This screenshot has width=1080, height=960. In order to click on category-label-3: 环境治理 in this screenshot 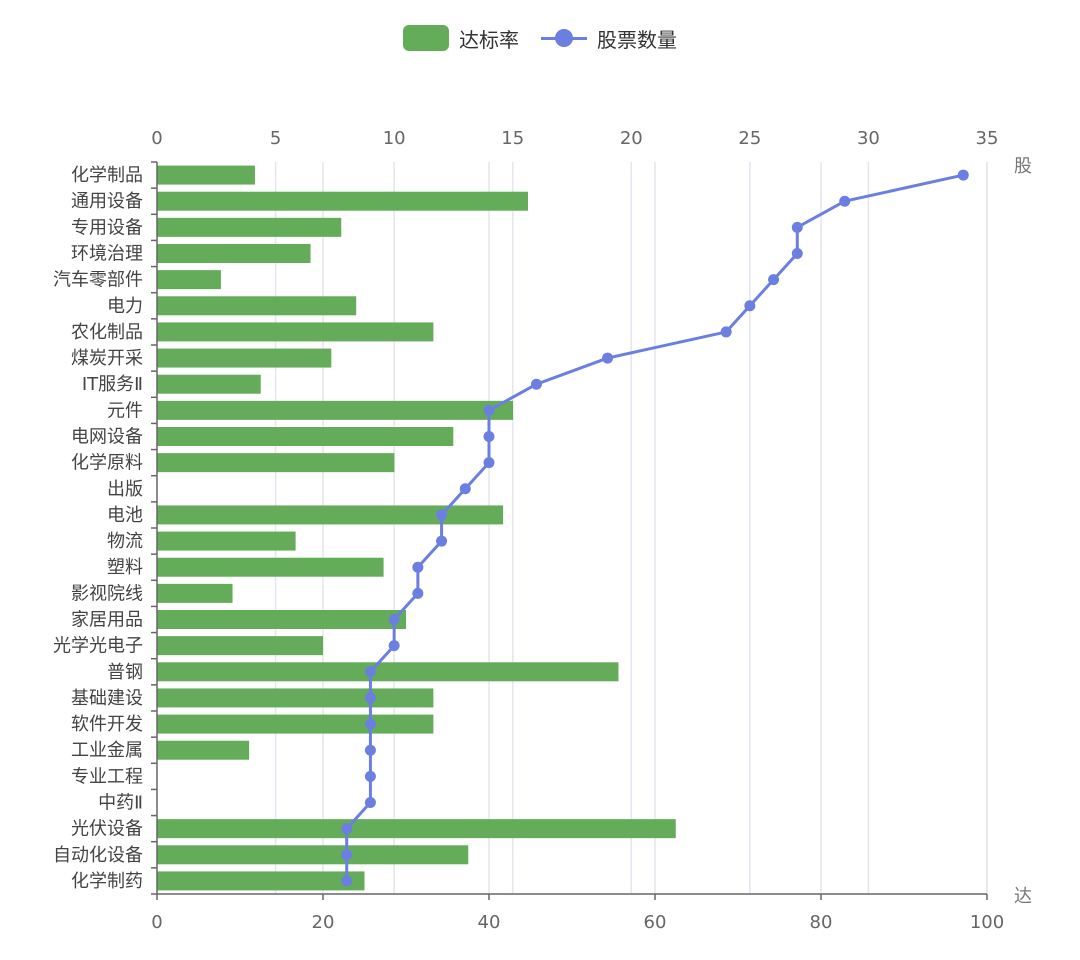, I will do `click(107, 254)`.